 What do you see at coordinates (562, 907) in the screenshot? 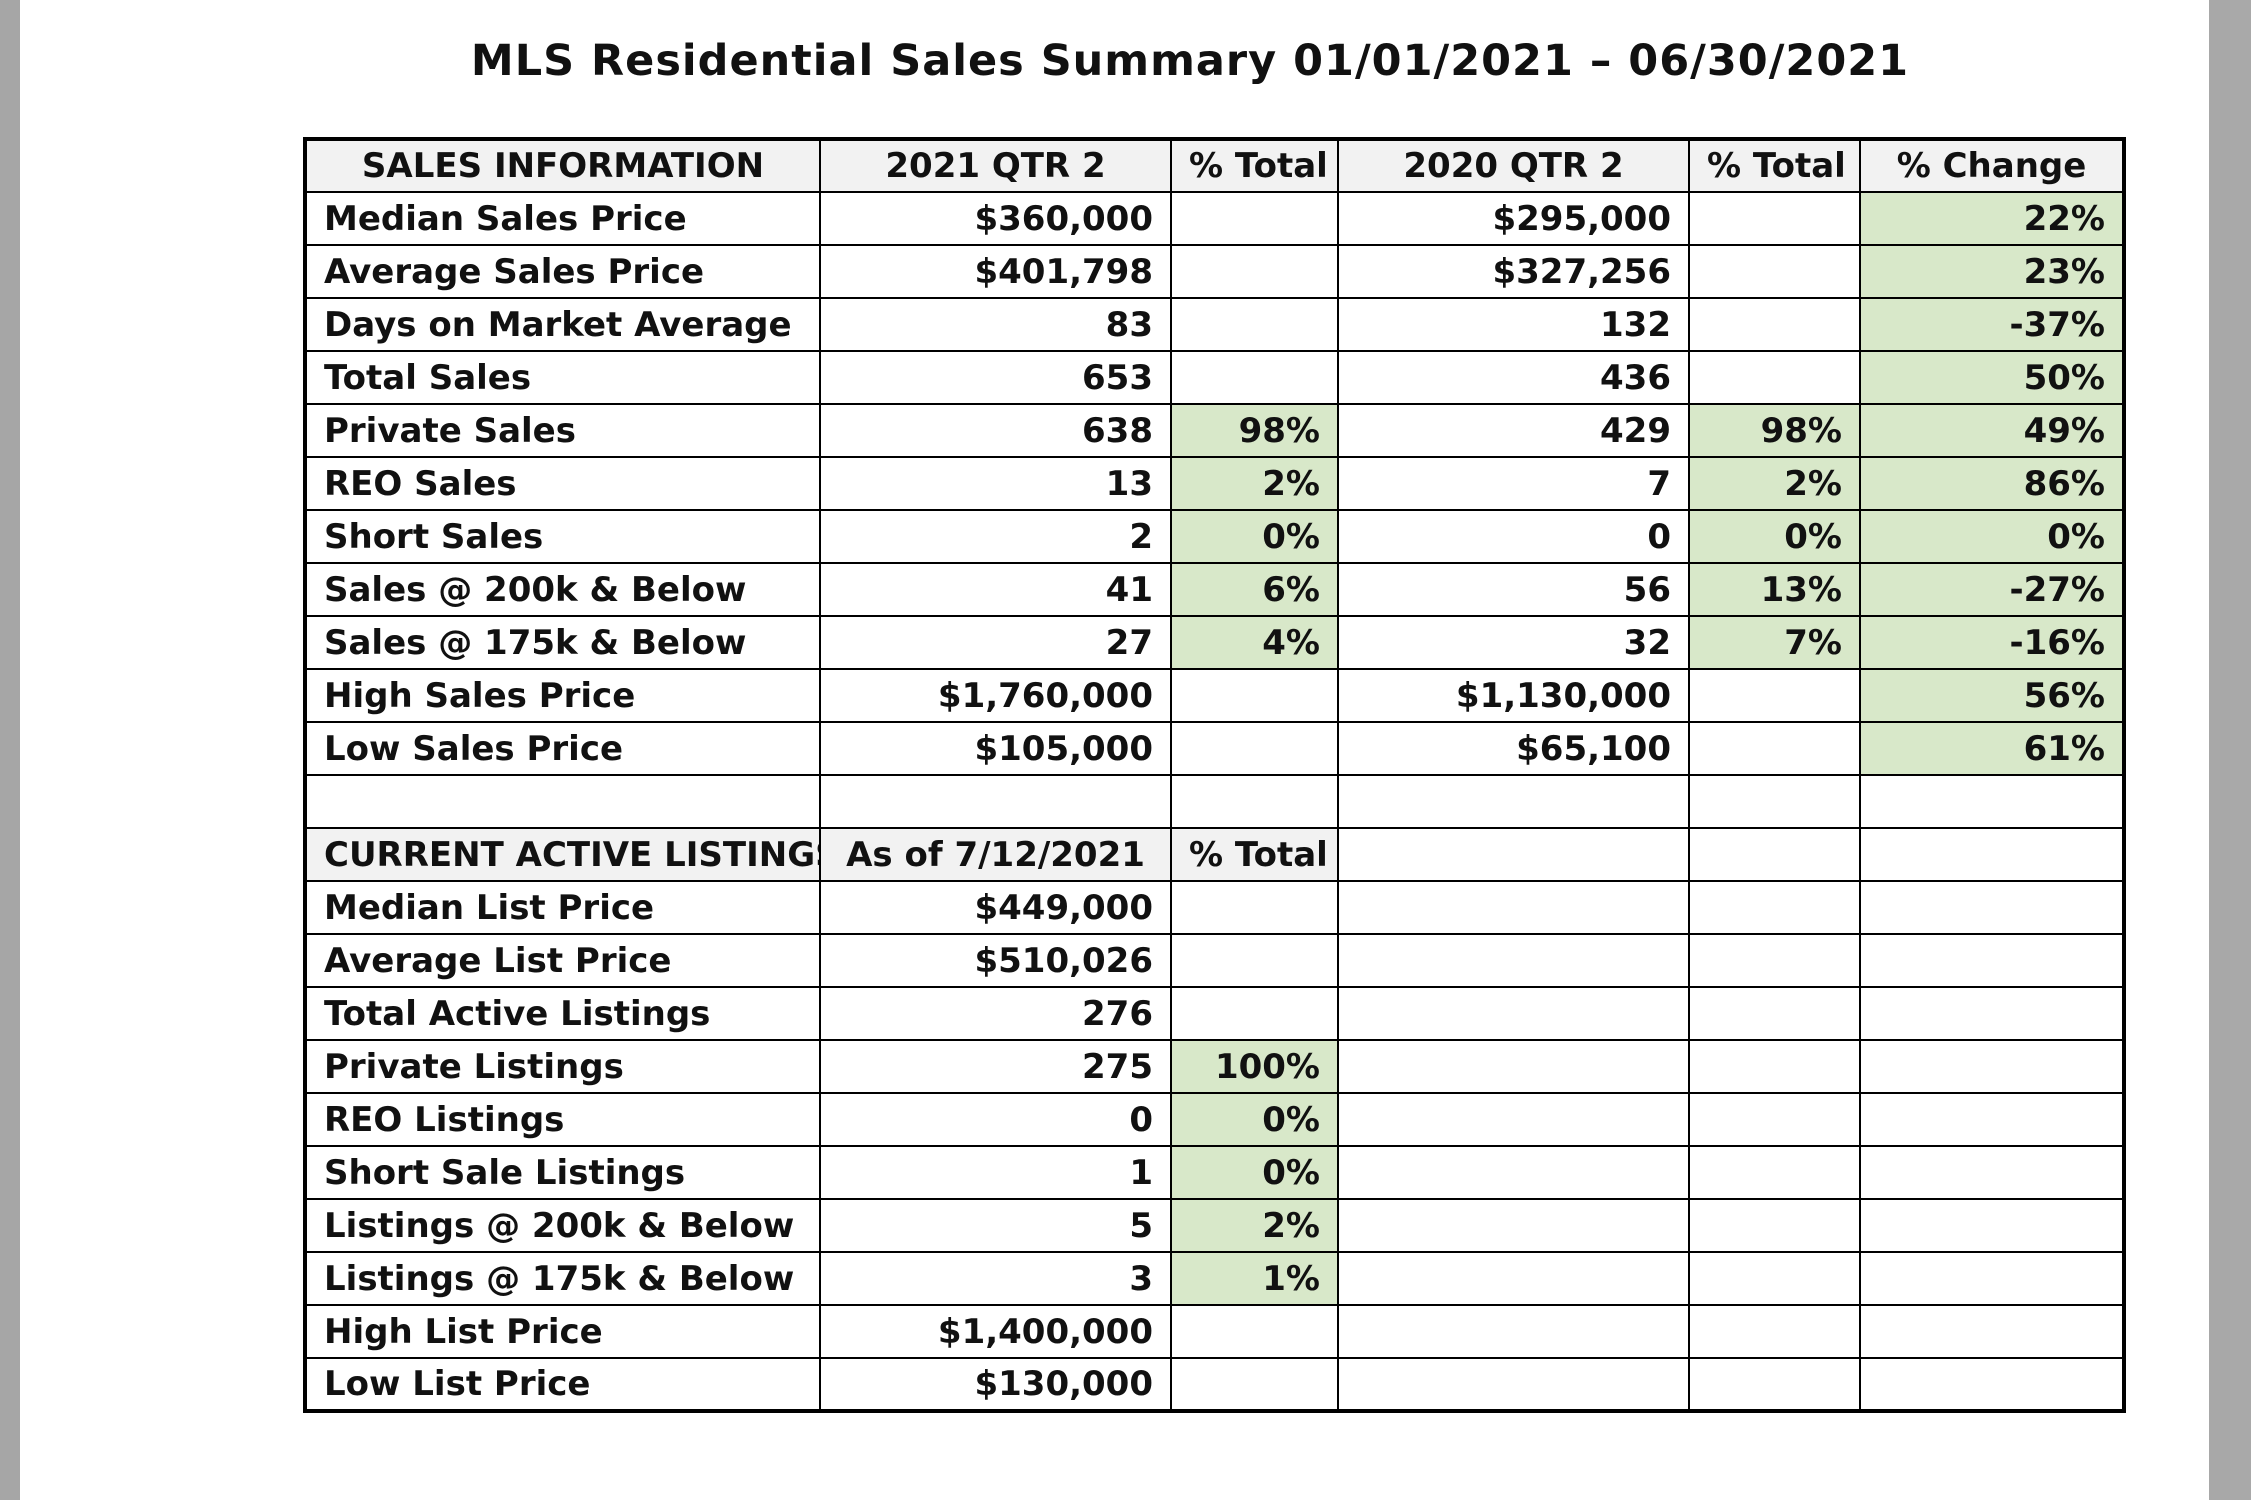
I see `row-label: Median List Price` at bounding box center [562, 907].